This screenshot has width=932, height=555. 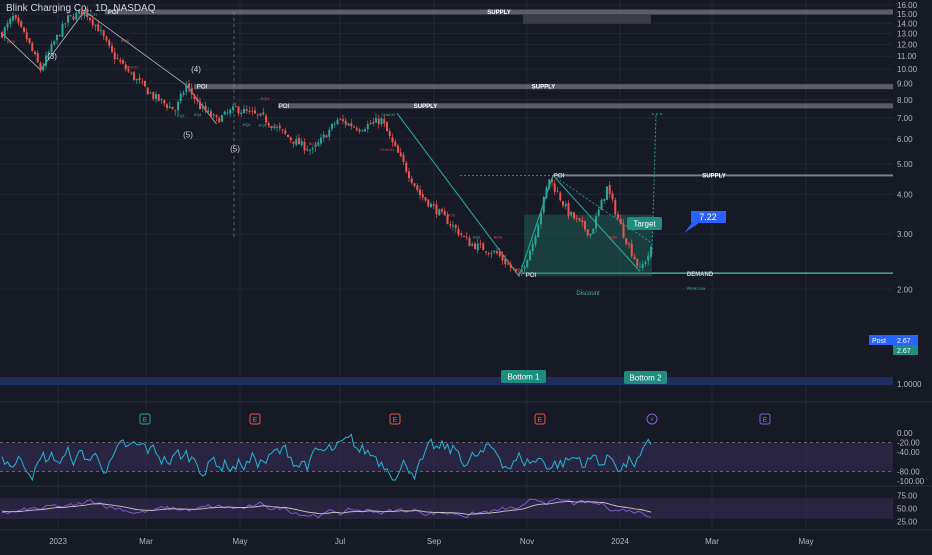 I want to click on y-tick-label: 14.00, so click(x=907, y=23).